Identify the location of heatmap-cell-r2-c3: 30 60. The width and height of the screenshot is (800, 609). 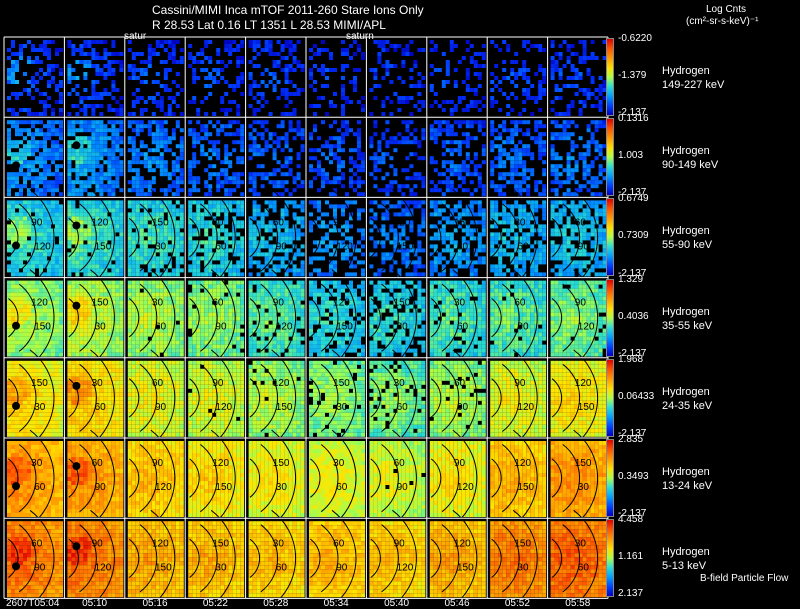
(216, 237).